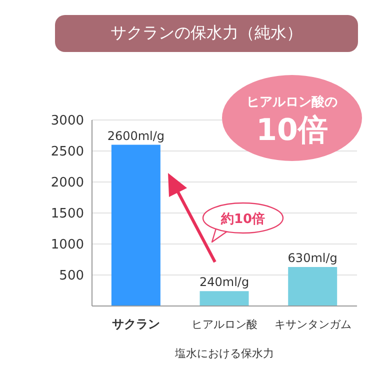 This screenshot has width=392, height=377. Describe the element at coordinates (224, 282) in the screenshot. I see `data-label: 240ml/g` at that location.